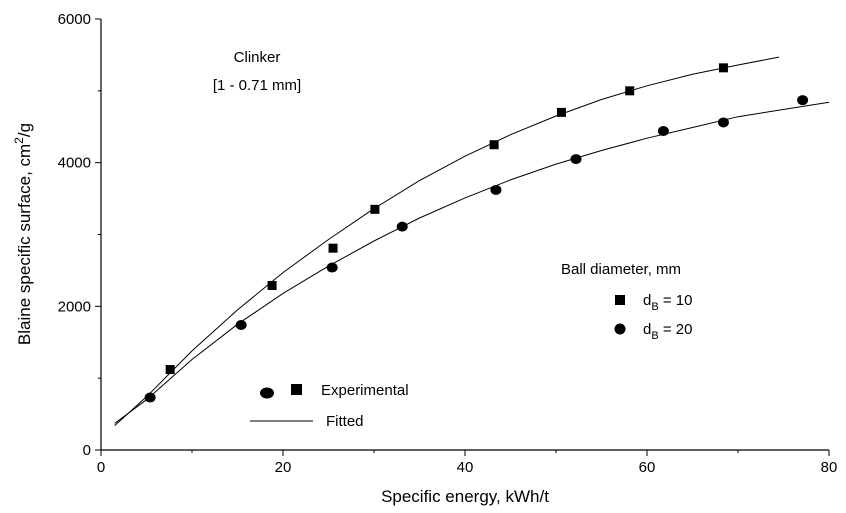 This screenshot has height=513, width=846. What do you see at coordinates (74, 163) in the screenshot?
I see `y-tick-label: 4000` at bounding box center [74, 163].